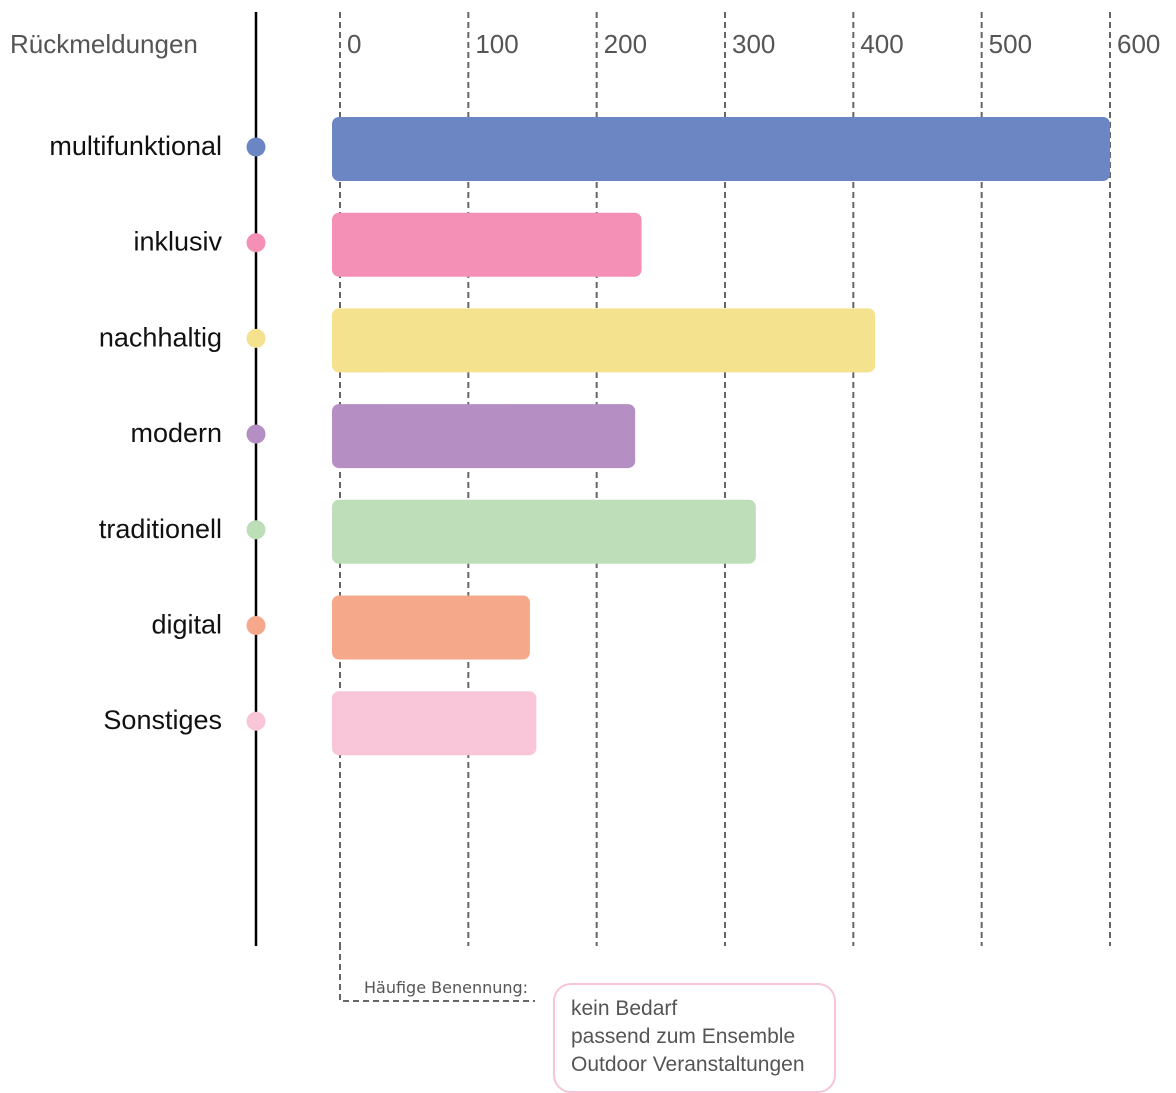 The width and height of the screenshot is (1176, 1093). What do you see at coordinates (688, 1064) in the screenshot?
I see `note-item: Outdoor Veranstaltungen` at bounding box center [688, 1064].